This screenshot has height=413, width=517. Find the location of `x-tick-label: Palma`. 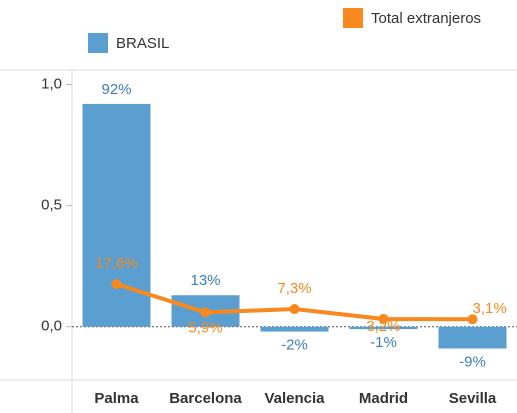

x-tick-label: Palma is located at coordinates (116, 398).